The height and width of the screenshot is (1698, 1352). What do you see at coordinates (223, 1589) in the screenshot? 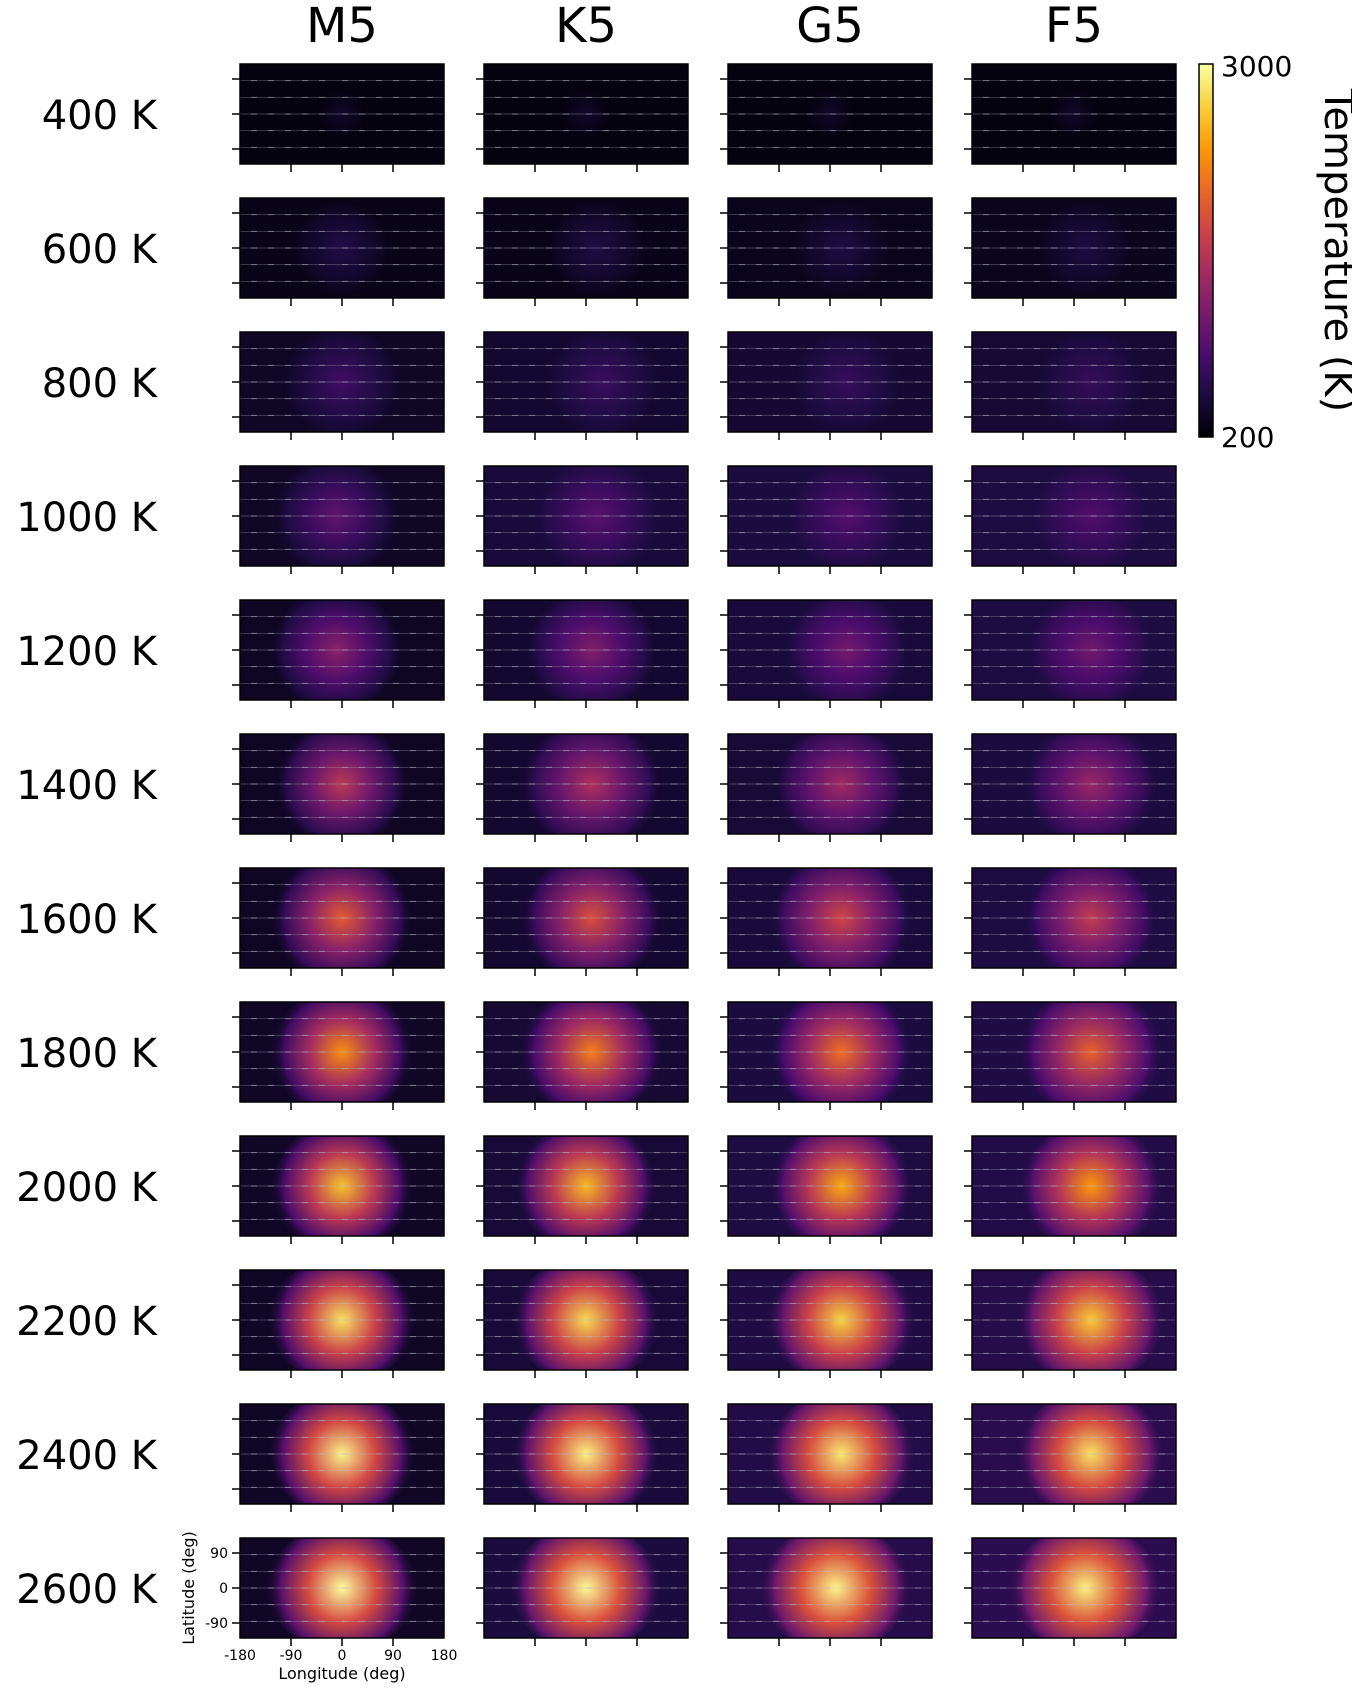
I see `y-tick-label: 0` at bounding box center [223, 1589].